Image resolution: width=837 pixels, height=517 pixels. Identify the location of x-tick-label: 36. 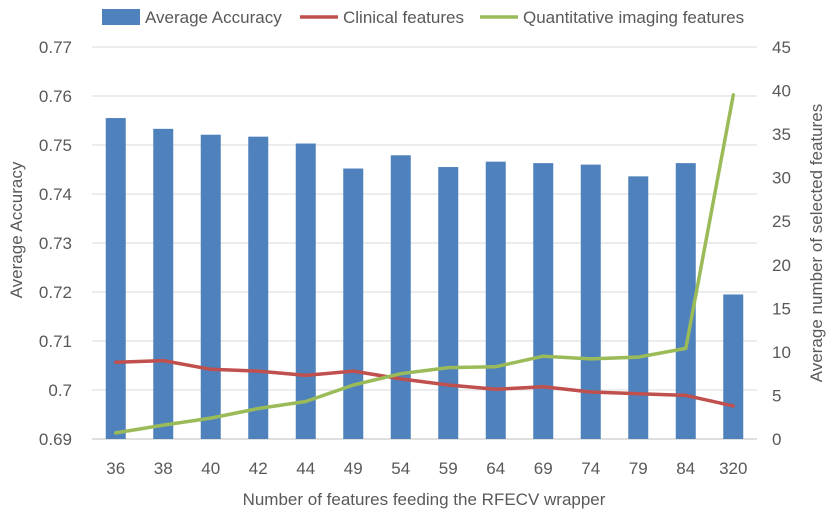
(115, 468).